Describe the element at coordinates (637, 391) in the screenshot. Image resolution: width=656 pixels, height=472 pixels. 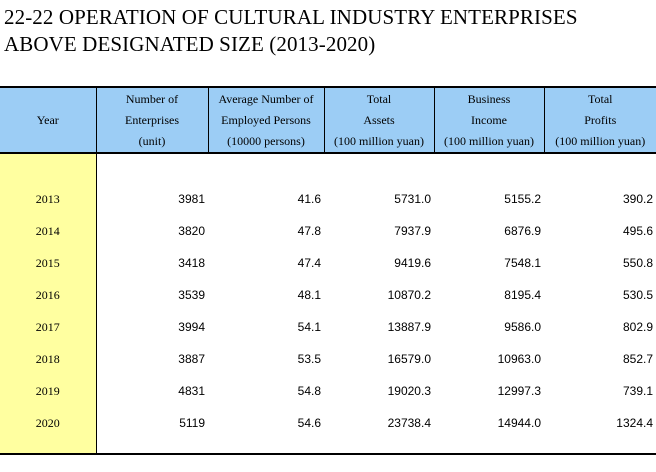
I see `total-profits-cell: 739.1` at that location.